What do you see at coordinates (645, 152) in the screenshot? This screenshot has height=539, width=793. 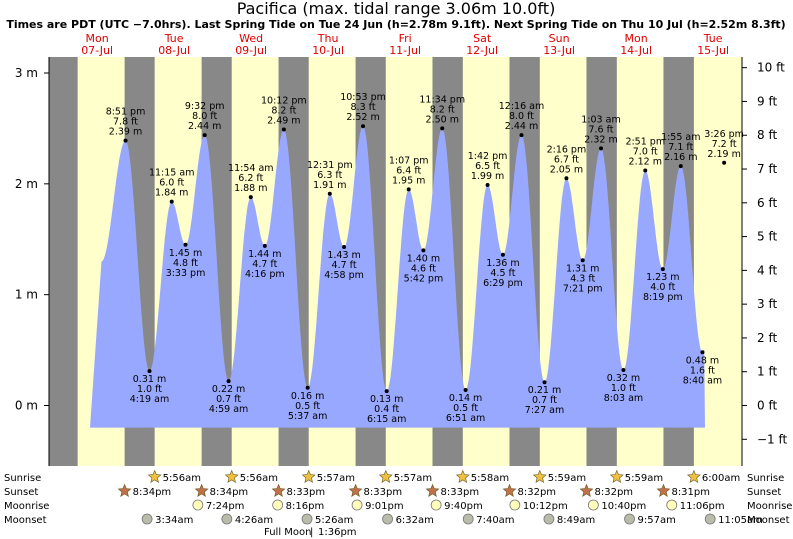 I see `tide-extreme-label: 7.0 ft` at bounding box center [645, 152].